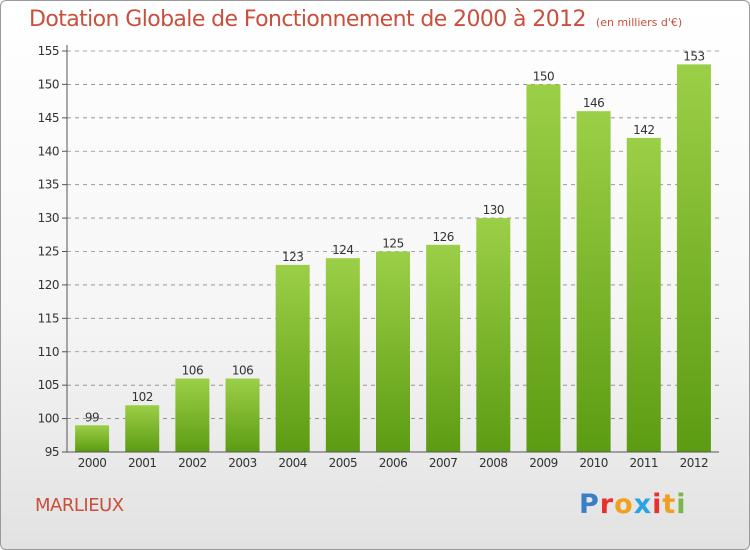  I want to click on value-label: 150, so click(543, 76).